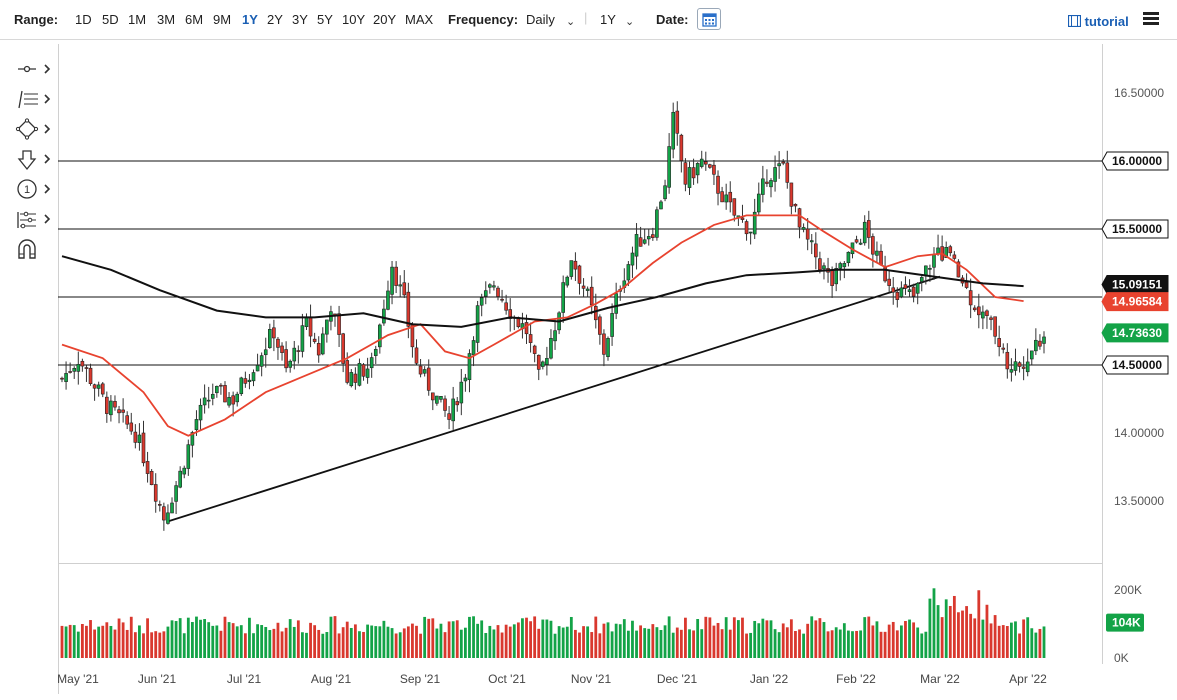 This screenshot has height=700, width=1177. I want to click on frequency-chevron-icon: ⌄, so click(571, 22).